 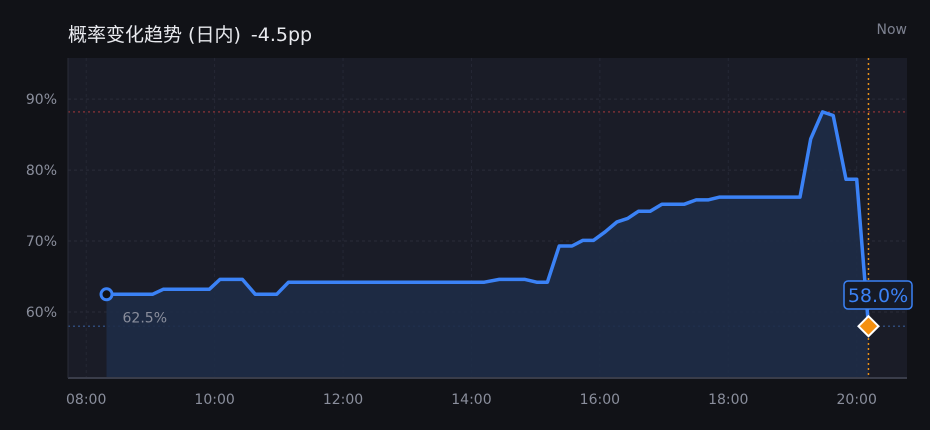 I want to click on chart-title: 概率变化趋势 (日内) -4.5pp, so click(x=190, y=33).